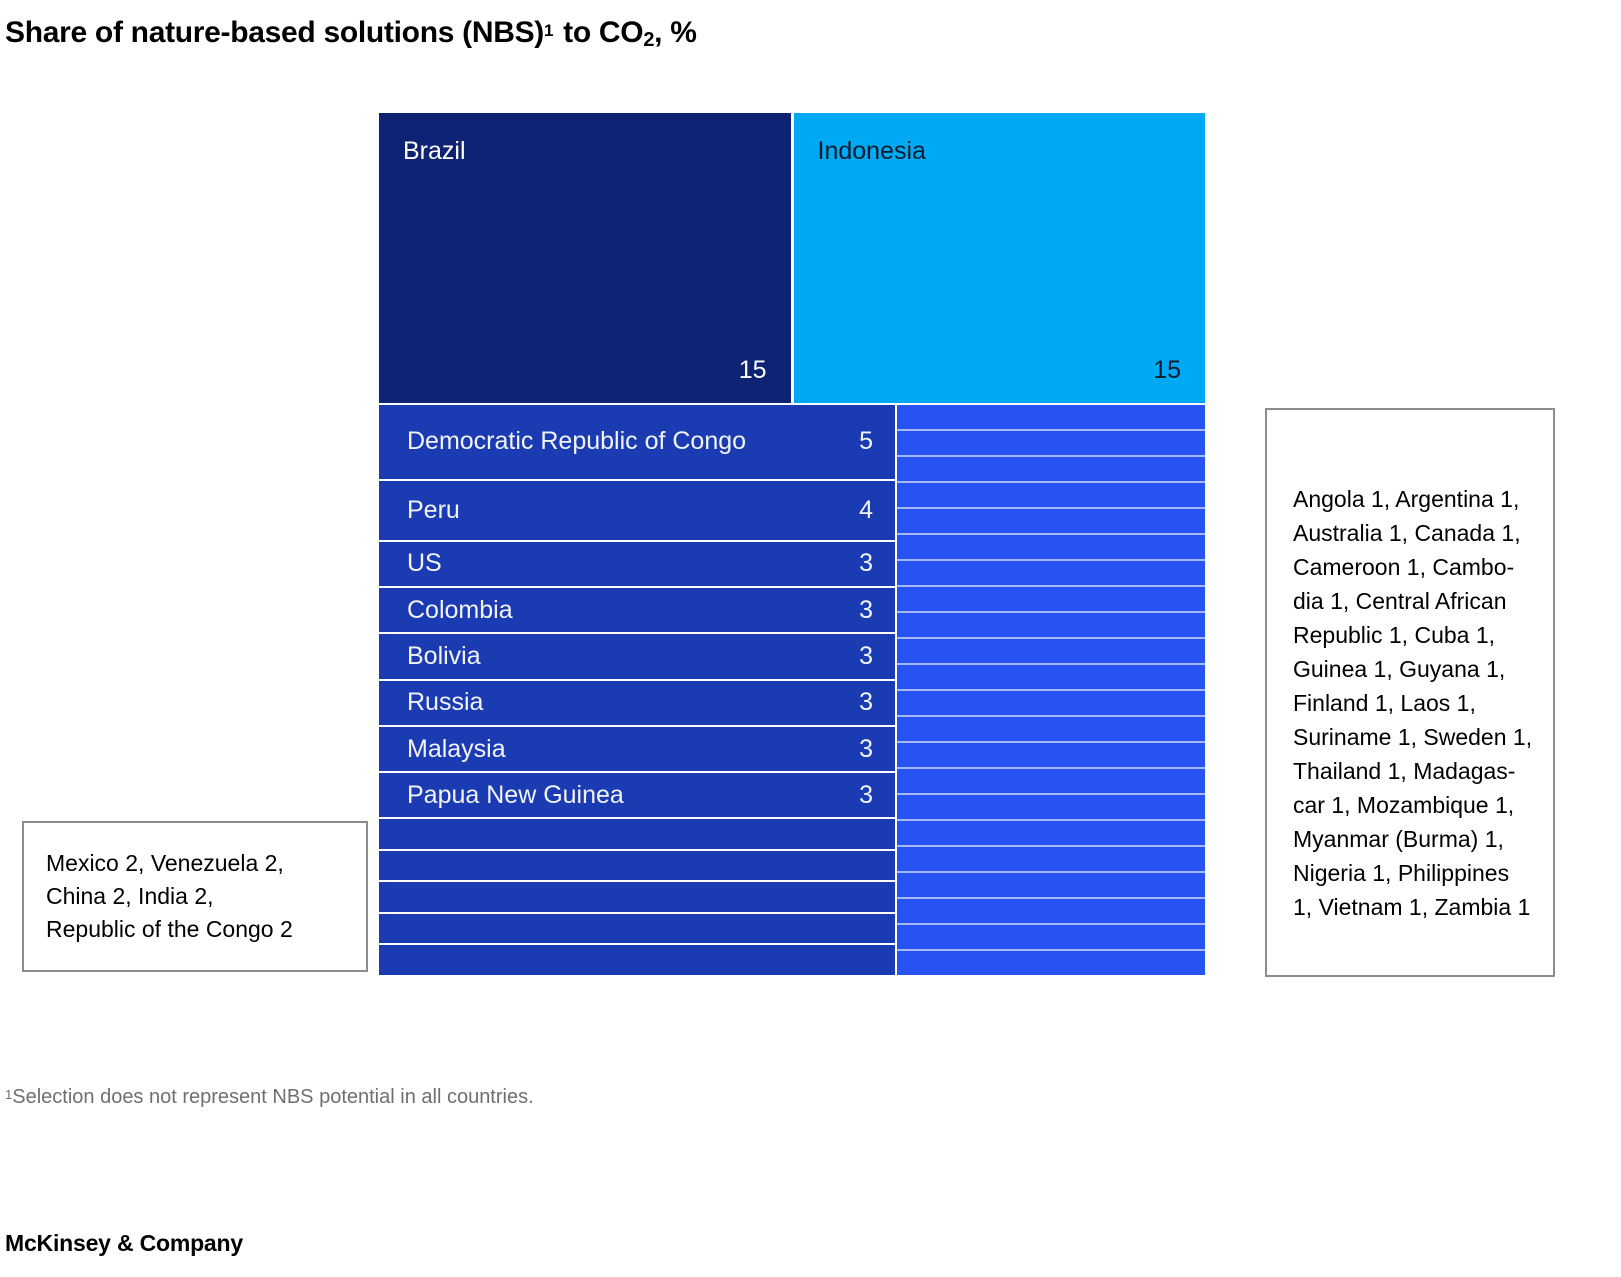 The width and height of the screenshot is (1621, 1277). I want to click on treemap-row-china, so click(637, 897).